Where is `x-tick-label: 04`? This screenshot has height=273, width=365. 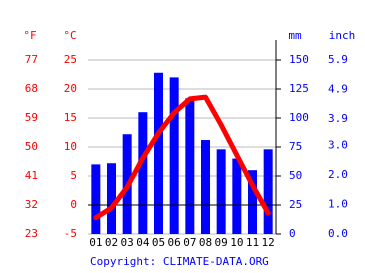
x-tick-label: 04 is located at coordinates (143, 242).